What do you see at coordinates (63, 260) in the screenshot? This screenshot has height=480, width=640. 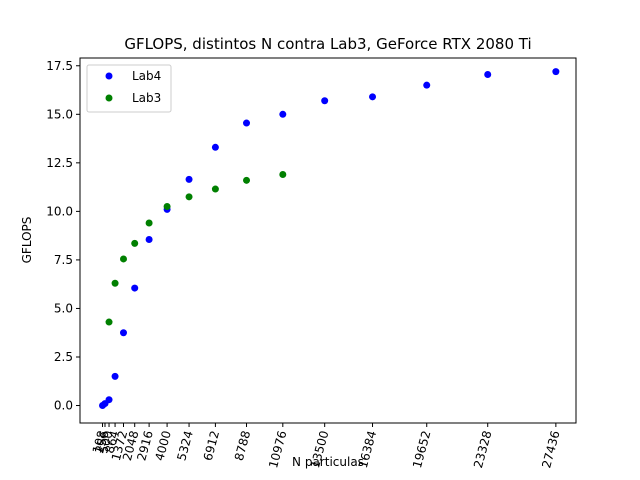 I see `y-tick-label: 7.5` at bounding box center [63, 260].